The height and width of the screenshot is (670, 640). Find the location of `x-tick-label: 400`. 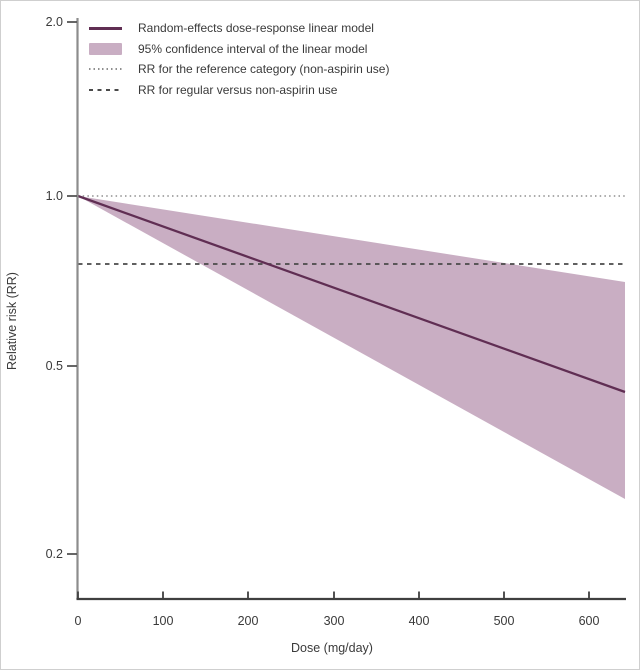

x-tick-label: 400 is located at coordinates (419, 621).